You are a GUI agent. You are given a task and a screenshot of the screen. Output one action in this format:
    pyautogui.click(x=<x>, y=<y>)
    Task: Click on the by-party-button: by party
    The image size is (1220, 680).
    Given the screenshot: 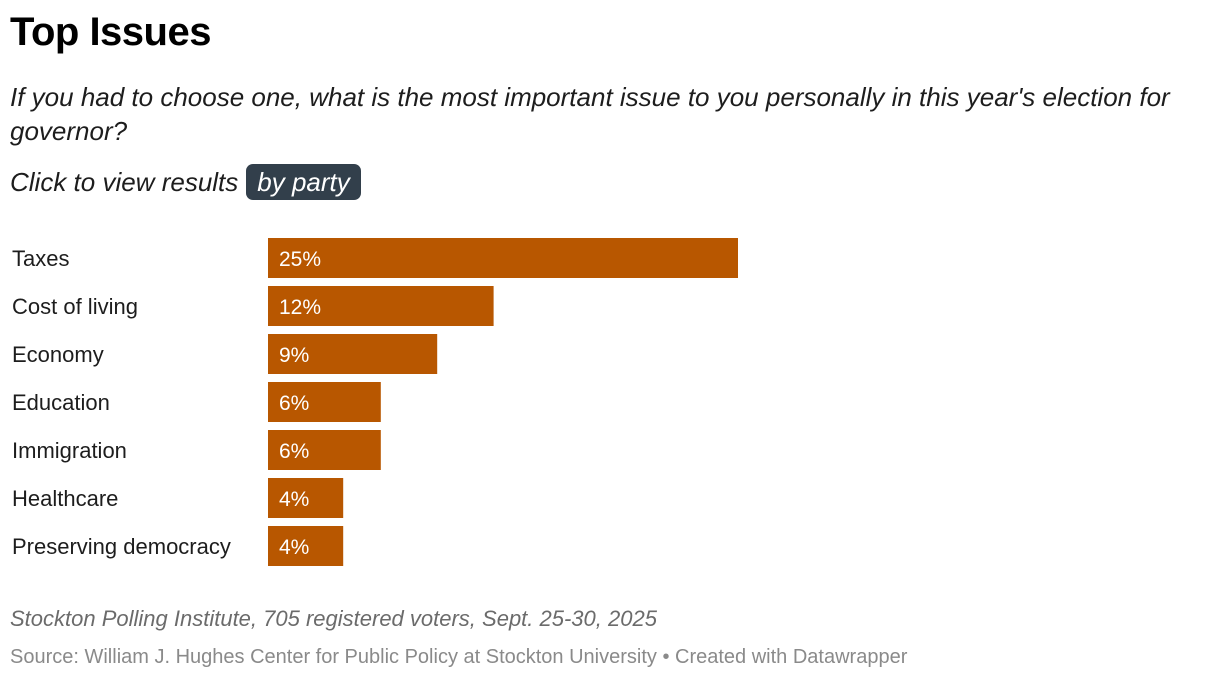 What is the action you would take?
    pyautogui.click(x=303, y=182)
    